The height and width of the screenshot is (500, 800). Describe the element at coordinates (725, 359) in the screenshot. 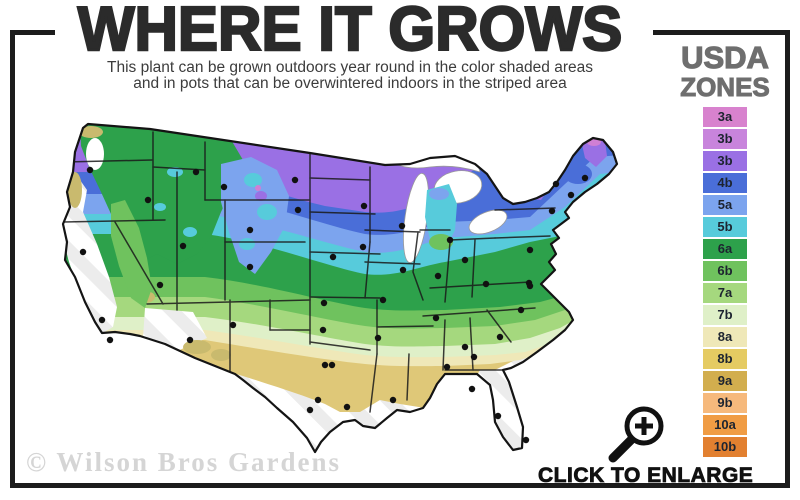

I see `zone-swatch: 8b` at that location.